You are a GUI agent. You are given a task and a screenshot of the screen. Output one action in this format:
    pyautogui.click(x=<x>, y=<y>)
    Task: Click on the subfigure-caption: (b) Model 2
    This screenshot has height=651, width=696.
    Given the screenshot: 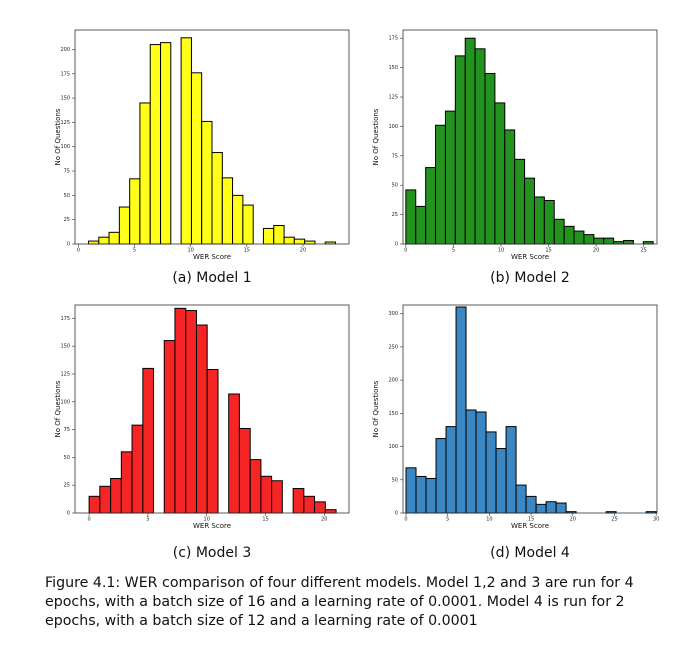 What is the action you would take?
    pyautogui.click(x=530, y=278)
    